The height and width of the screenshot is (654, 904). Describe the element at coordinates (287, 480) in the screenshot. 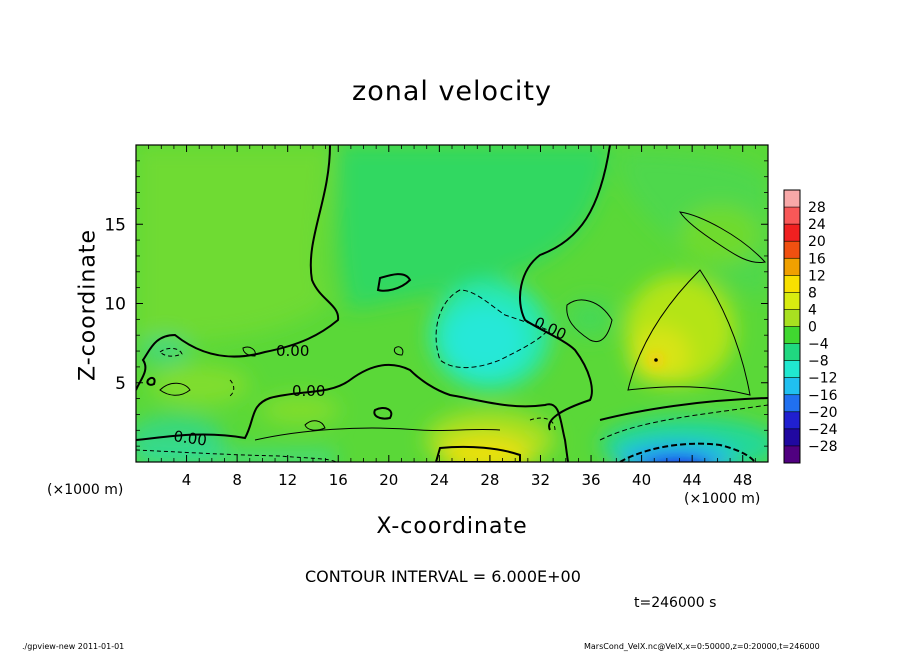

I see `x-tick-label: 12` at that location.